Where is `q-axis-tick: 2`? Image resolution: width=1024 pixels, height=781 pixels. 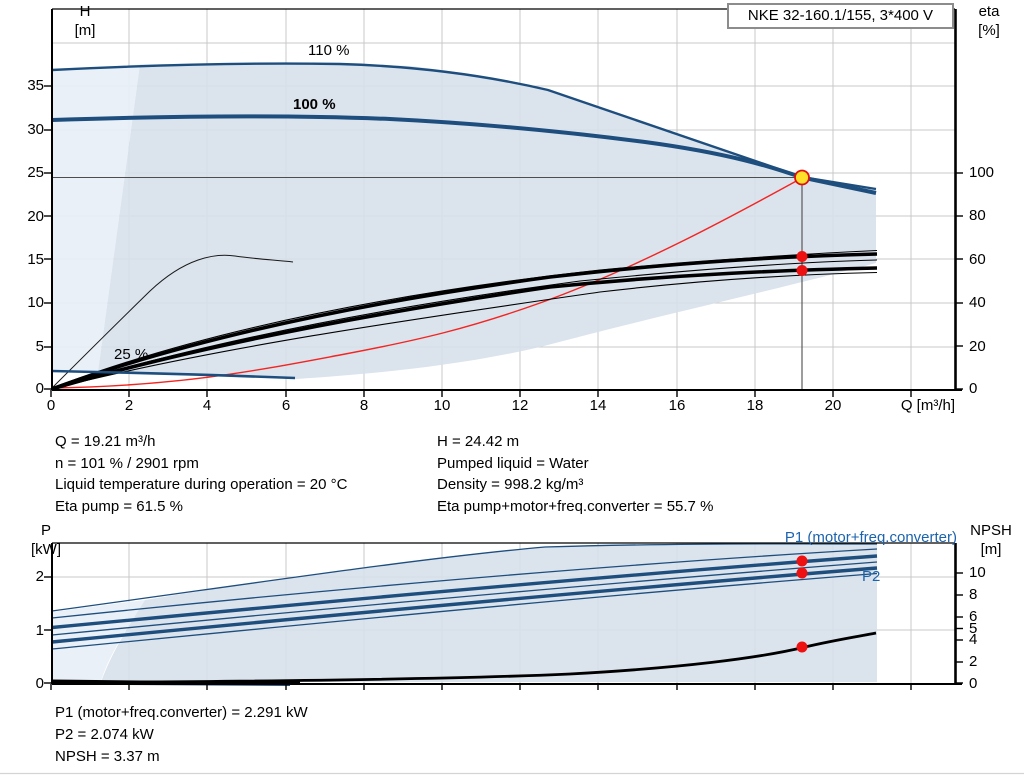 q-axis-tick: 2 is located at coordinates (129, 405).